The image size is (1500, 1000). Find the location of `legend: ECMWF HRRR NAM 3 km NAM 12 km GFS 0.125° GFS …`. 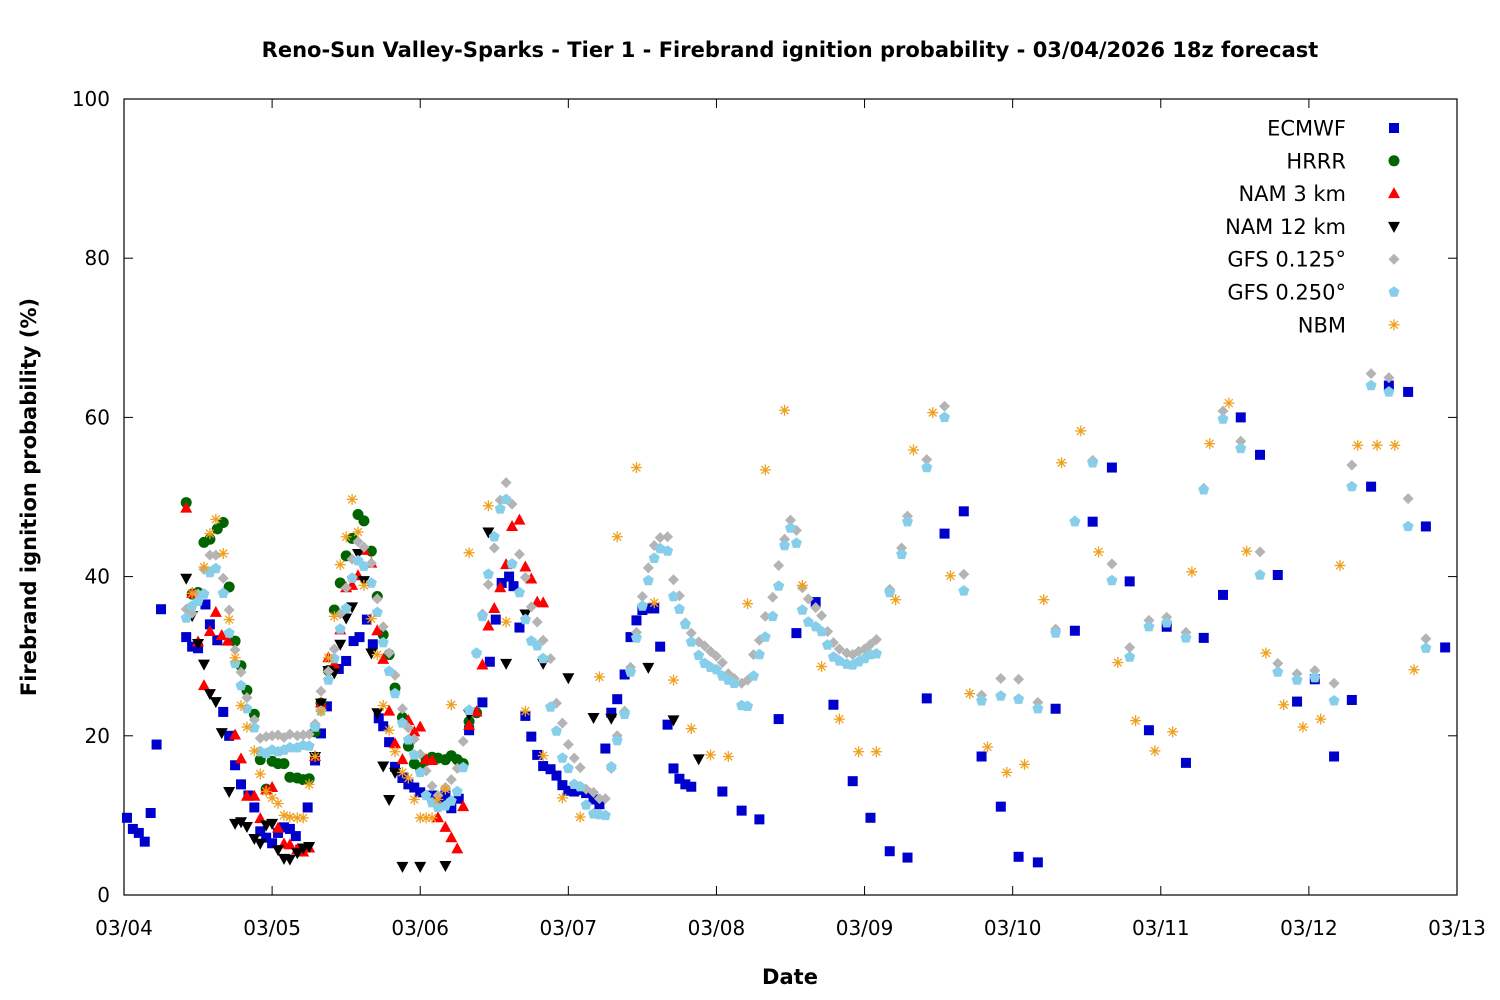

legend: ECMWF HRRR NAM 3 km NAM 12 km GFS 0.125° GFS … is located at coordinates (1312, 227).